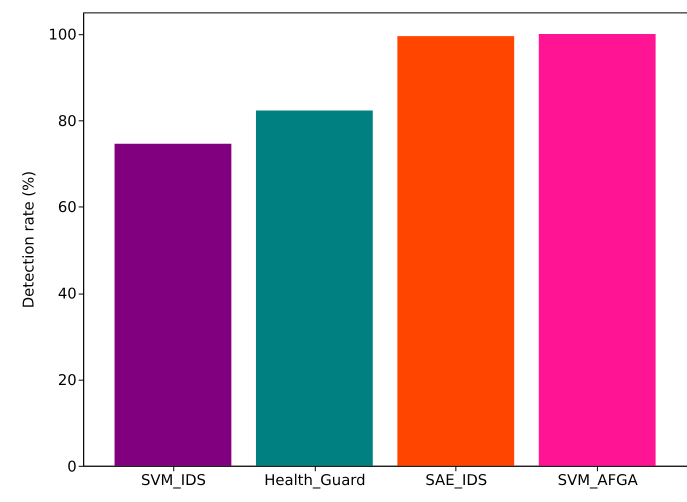 This screenshot has width=687, height=502. Describe the element at coordinates (598, 481) in the screenshot. I see `x-tick-label: SVM_AFGA` at that location.